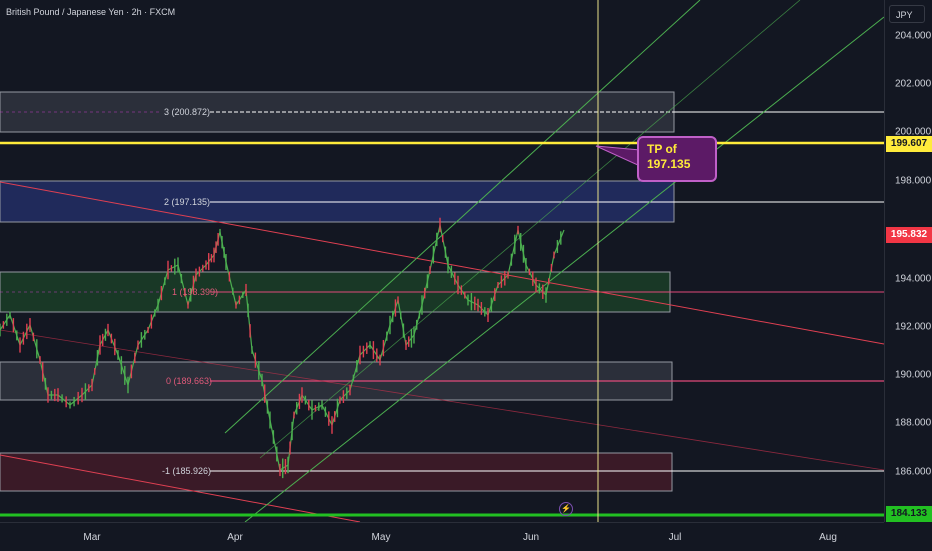 This screenshot has height=551, width=932. What do you see at coordinates (913, 279) in the screenshot?
I see `price-tick: 194.000` at bounding box center [913, 279].